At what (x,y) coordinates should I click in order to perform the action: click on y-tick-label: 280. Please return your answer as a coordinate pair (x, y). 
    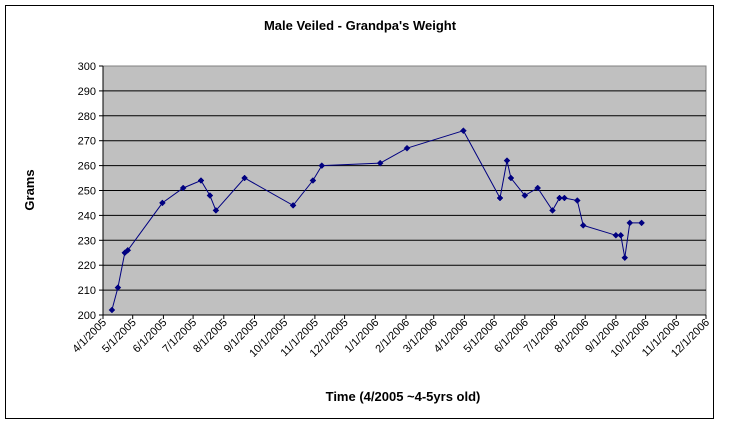
    Looking at the image, I should click on (87, 117).